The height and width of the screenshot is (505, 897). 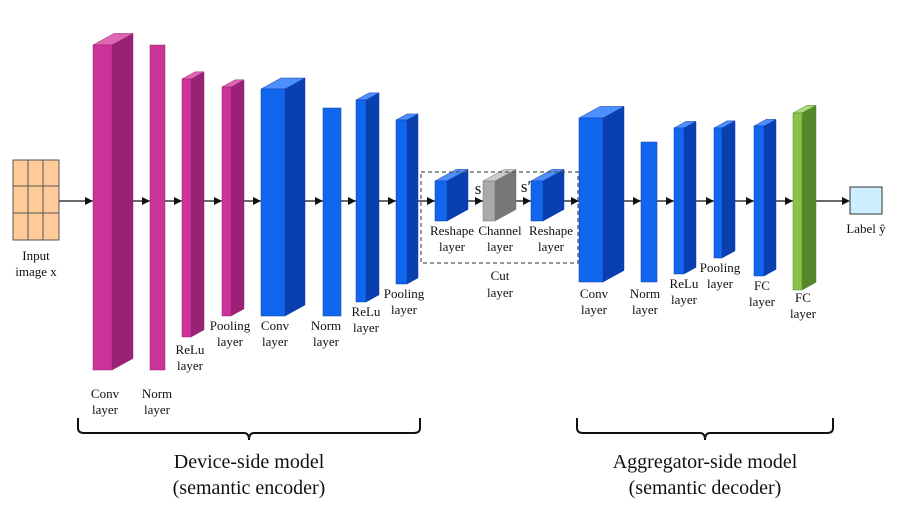 I want to click on aggregator-model-title: Aggregator-side model, so click(x=705, y=462).